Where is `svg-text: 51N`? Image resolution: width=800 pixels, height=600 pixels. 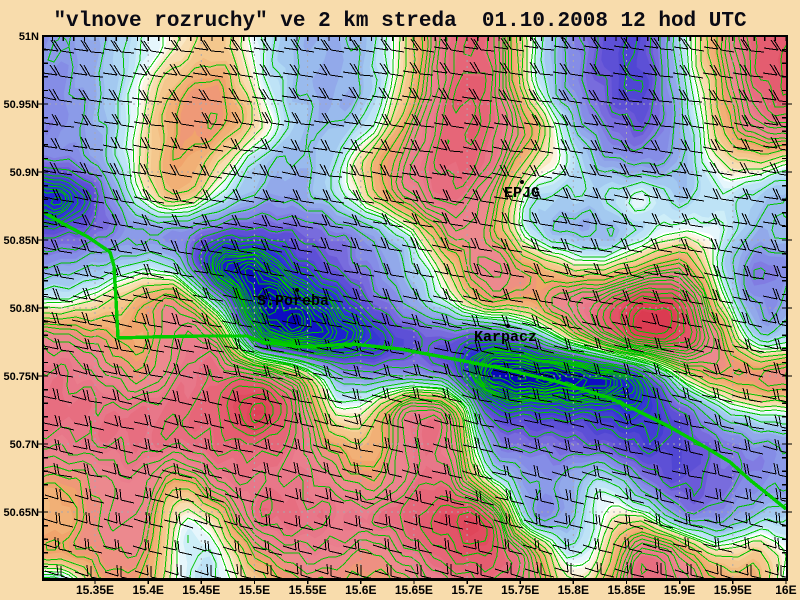 svg-text: 51N is located at coordinates (29, 37).